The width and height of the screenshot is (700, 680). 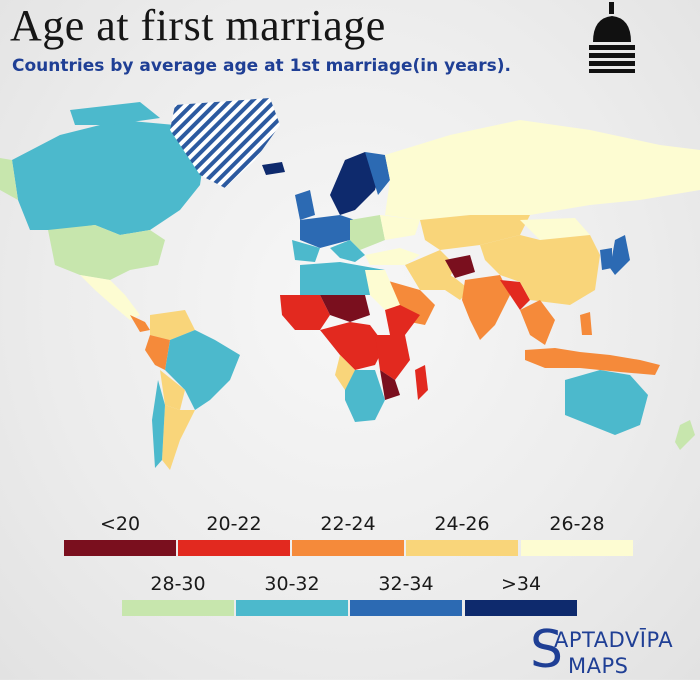 I want to click on region-pakistan, so click(x=455, y=285).